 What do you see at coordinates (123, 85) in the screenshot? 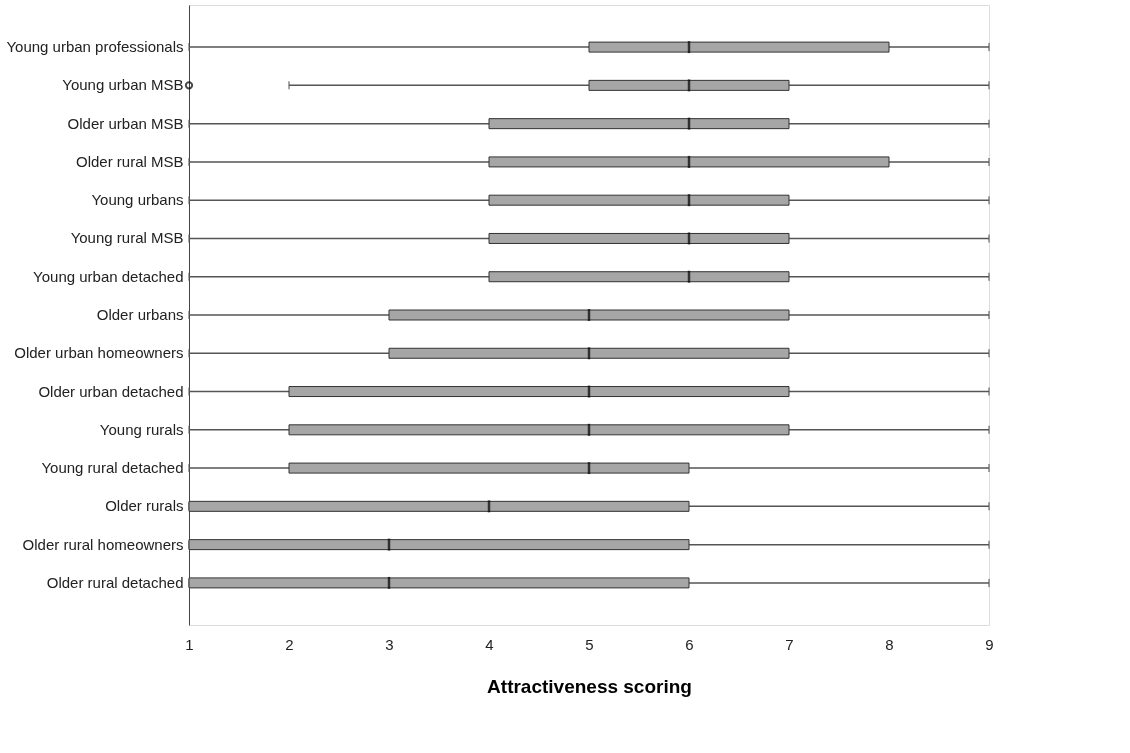
I see `y-tick-label: Young urban MSB` at bounding box center [123, 85].